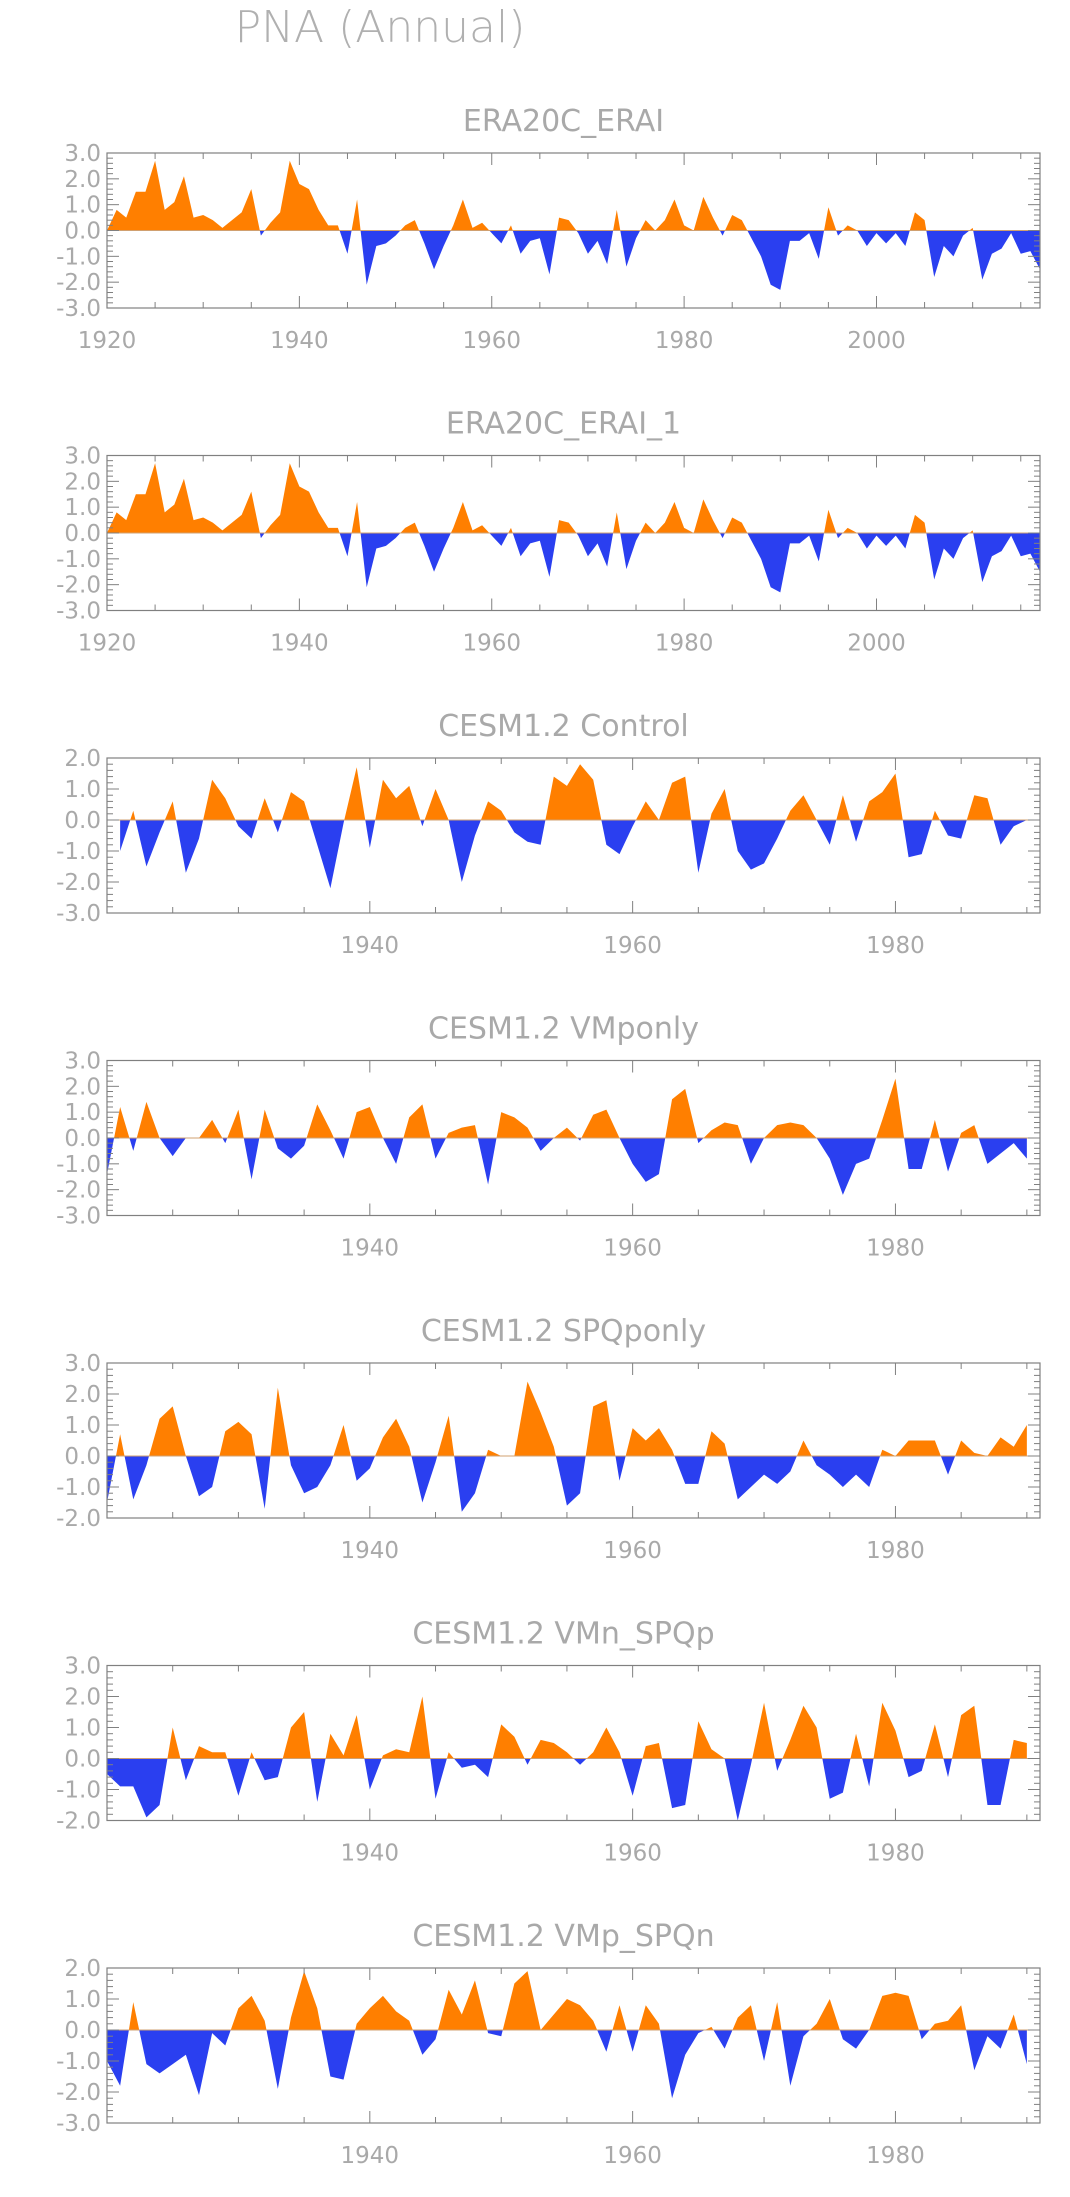 The image size is (1070, 2197). What do you see at coordinates (563, 121) in the screenshot?
I see `panel-title: ERA20C_ERAI` at bounding box center [563, 121].